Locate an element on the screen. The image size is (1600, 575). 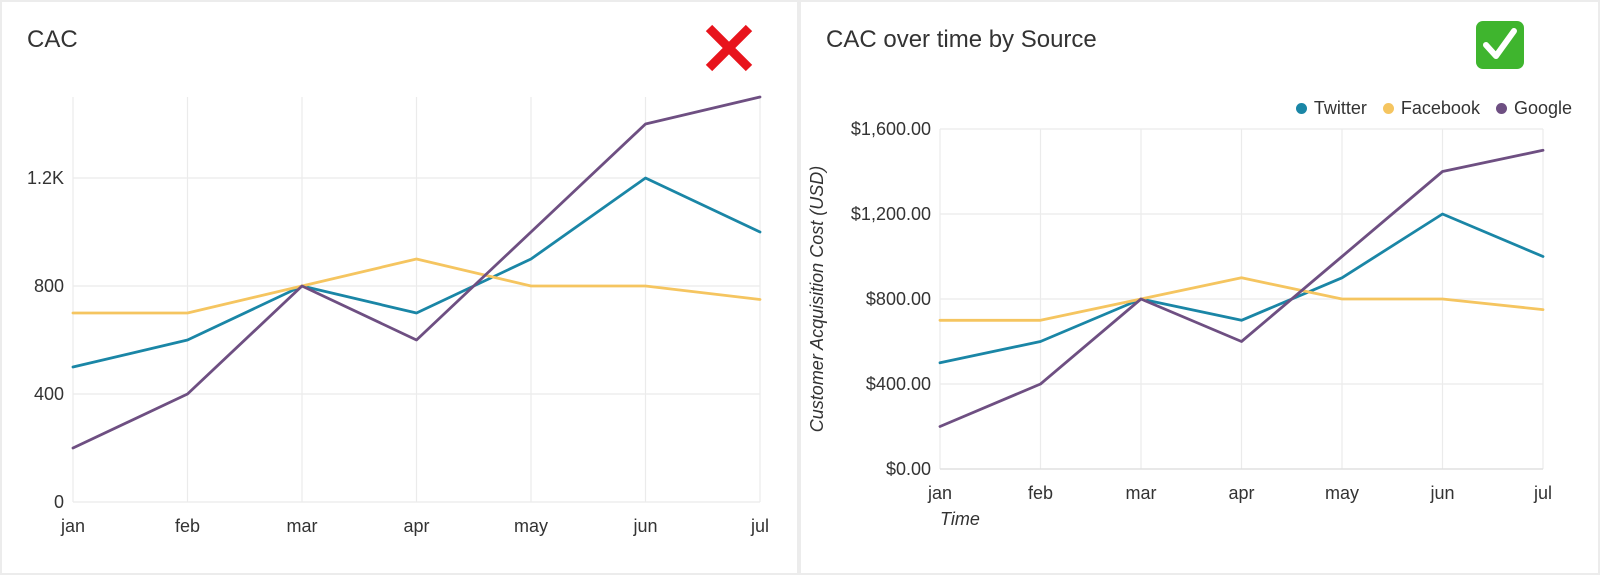
chart-title: CAC is located at coordinates (52, 39).